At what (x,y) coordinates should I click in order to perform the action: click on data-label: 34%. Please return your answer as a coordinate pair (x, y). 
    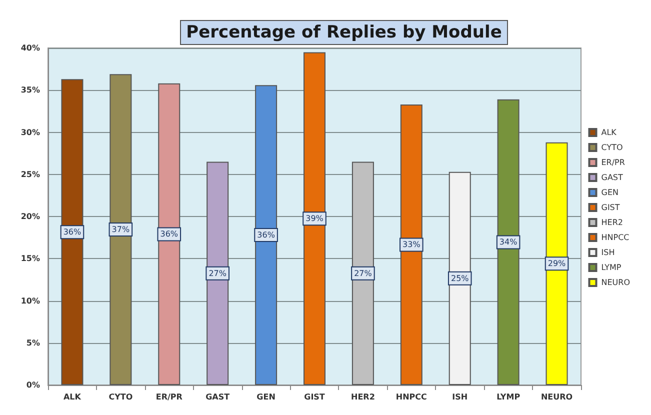
    Looking at the image, I should click on (508, 242).